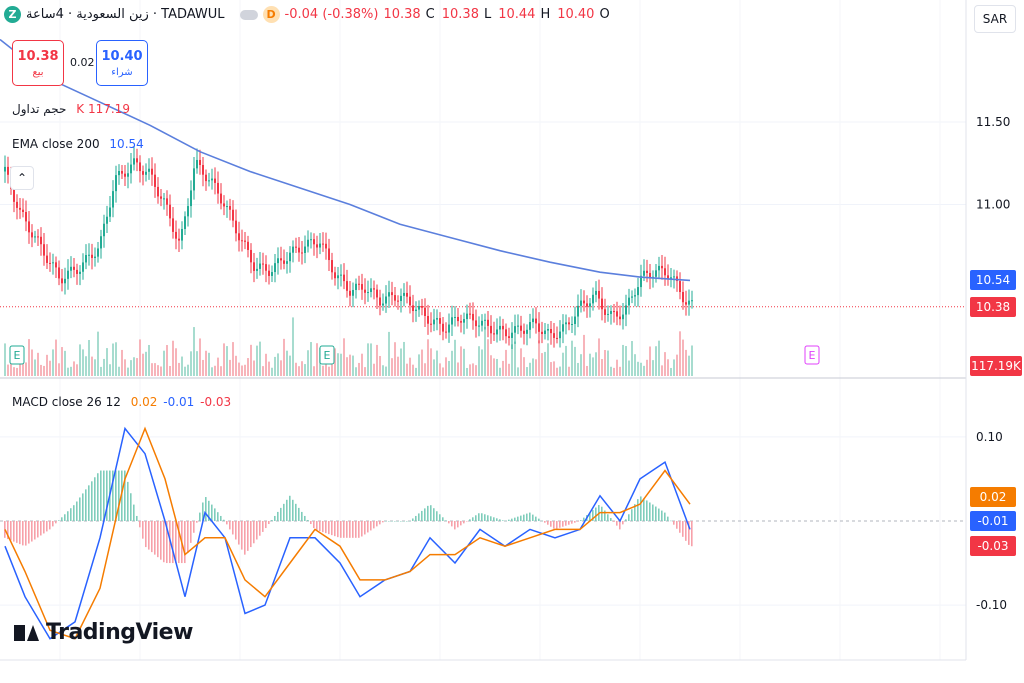 The image size is (1024, 683). What do you see at coordinates (993, 363) in the screenshot?
I see `price-axis: 11.50 11.00 0.10 -0.10` at bounding box center [993, 363].